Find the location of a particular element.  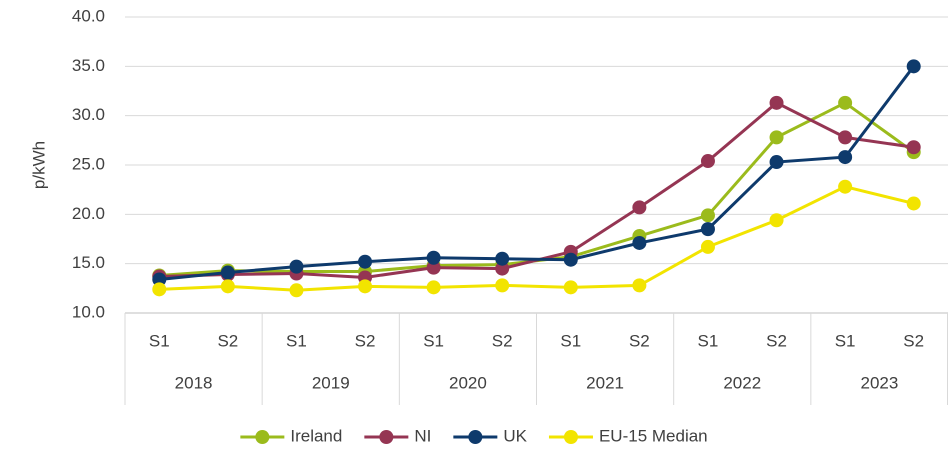

legend-label: UK is located at coordinates (515, 435).